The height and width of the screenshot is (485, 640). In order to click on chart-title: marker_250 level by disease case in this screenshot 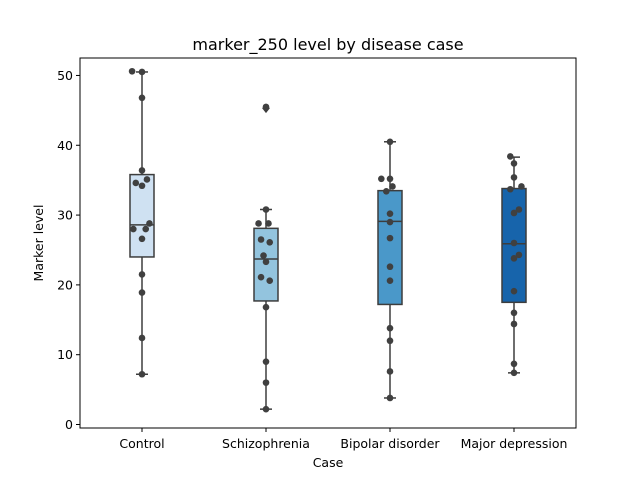, I will do `click(327, 45)`.